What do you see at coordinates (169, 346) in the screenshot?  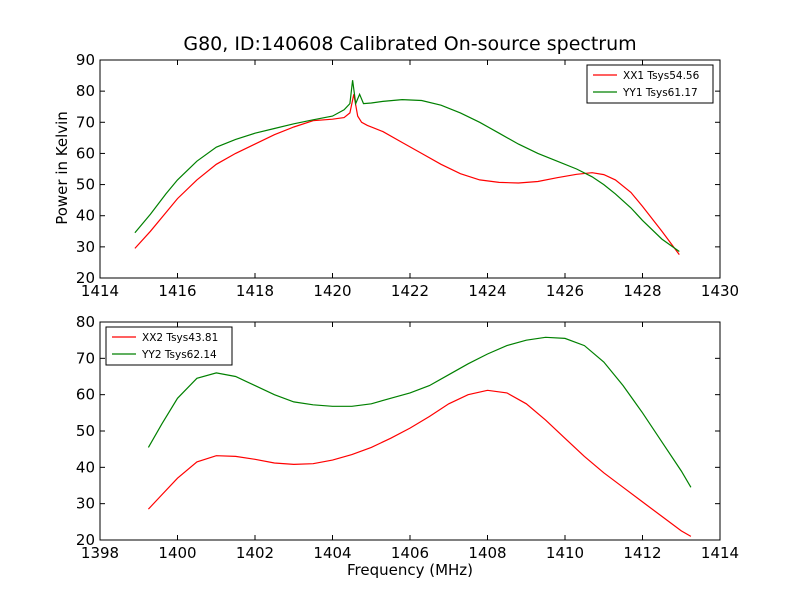 I see `panel2-legend-box` at bounding box center [169, 346].